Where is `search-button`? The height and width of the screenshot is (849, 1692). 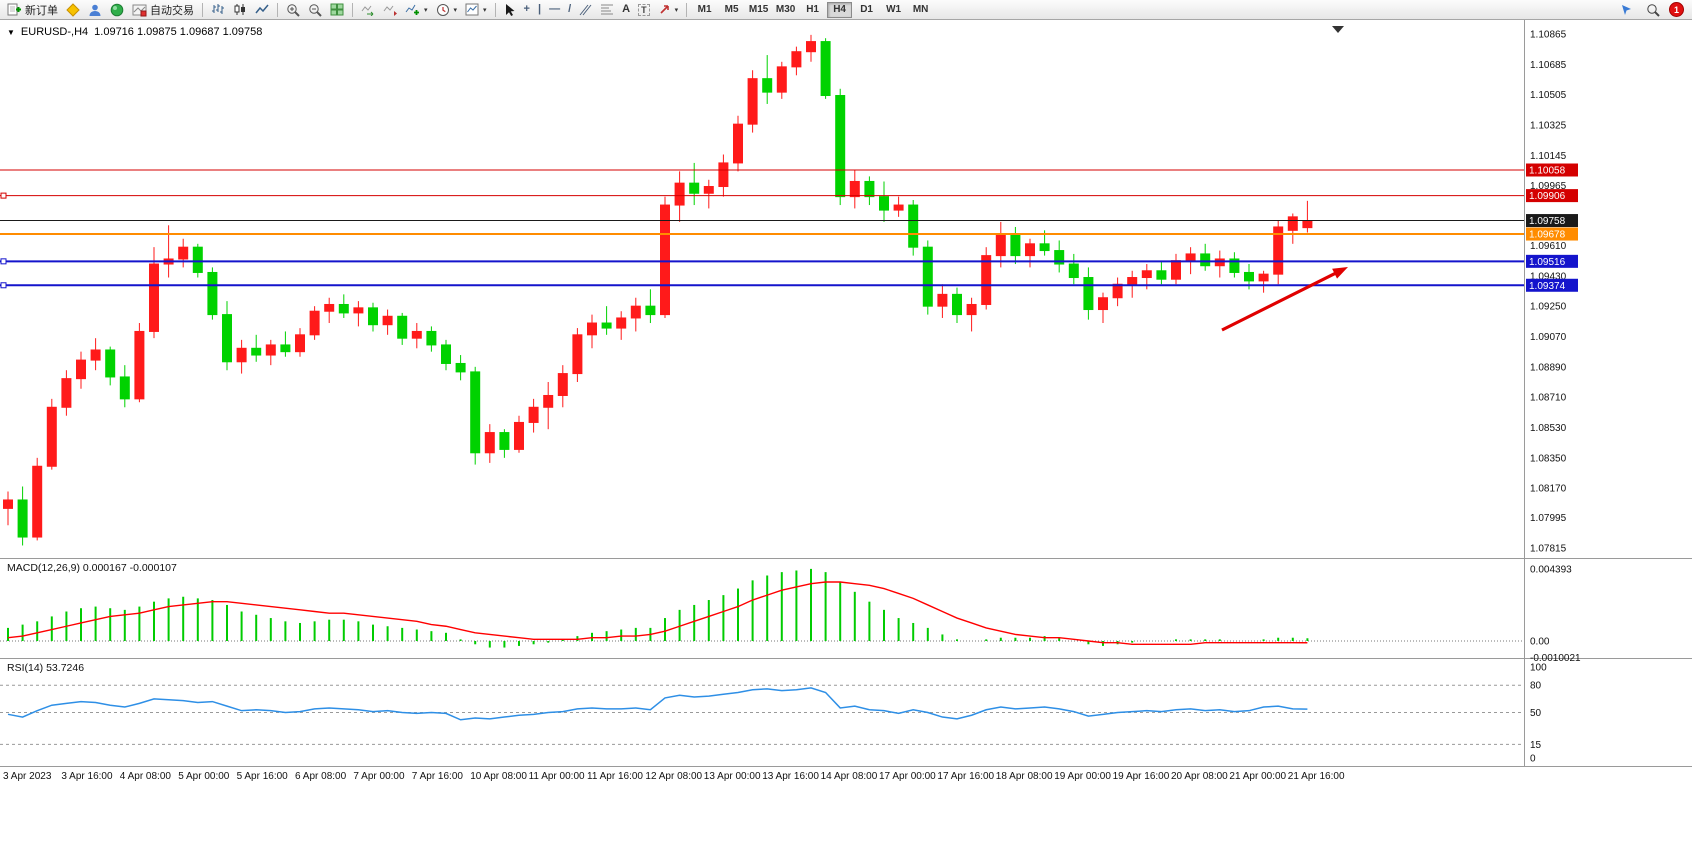
search-button is located at coordinates (1653, 9).